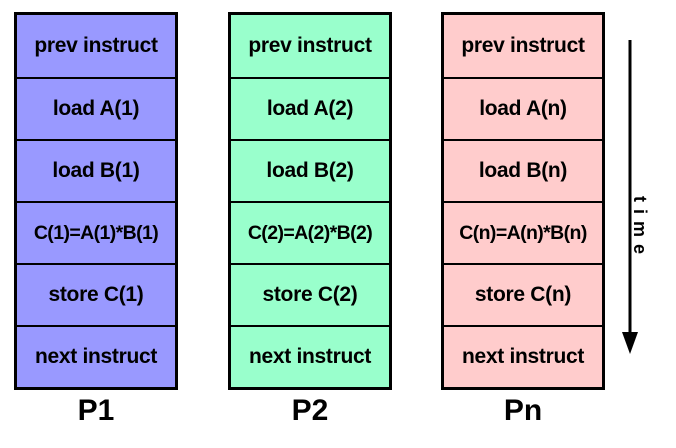 This screenshot has height=448, width=676. Describe the element at coordinates (523, 108) in the screenshot. I see `instruction-cell: load A(n)` at that location.